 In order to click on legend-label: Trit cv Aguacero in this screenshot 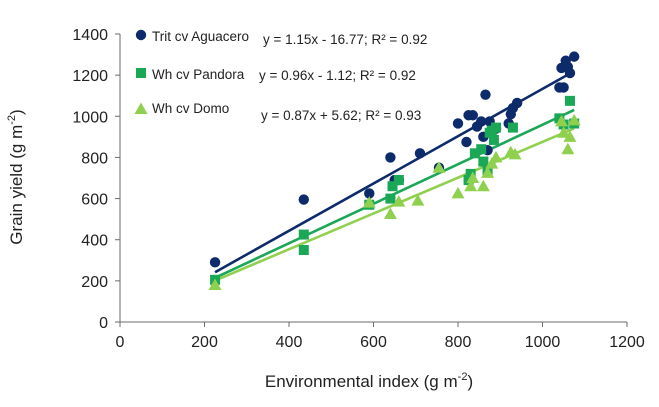, I will do `click(200, 36)`.